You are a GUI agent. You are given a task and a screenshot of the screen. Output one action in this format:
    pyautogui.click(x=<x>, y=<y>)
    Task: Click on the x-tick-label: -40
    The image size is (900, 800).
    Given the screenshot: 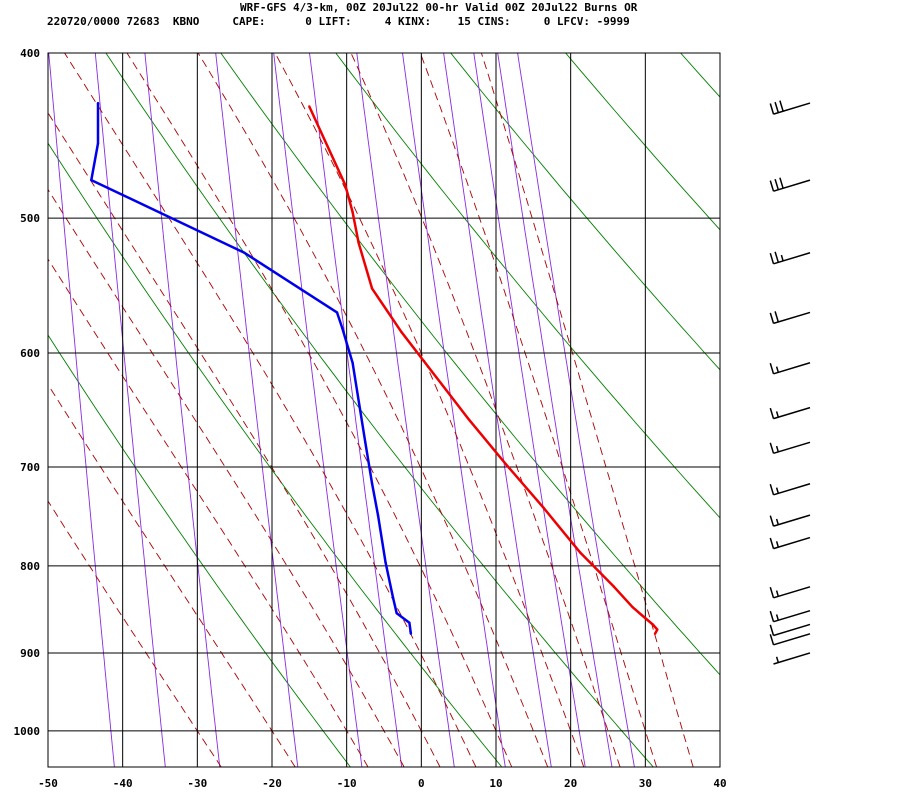 What is the action you would take?
    pyautogui.click(x=123, y=783)
    